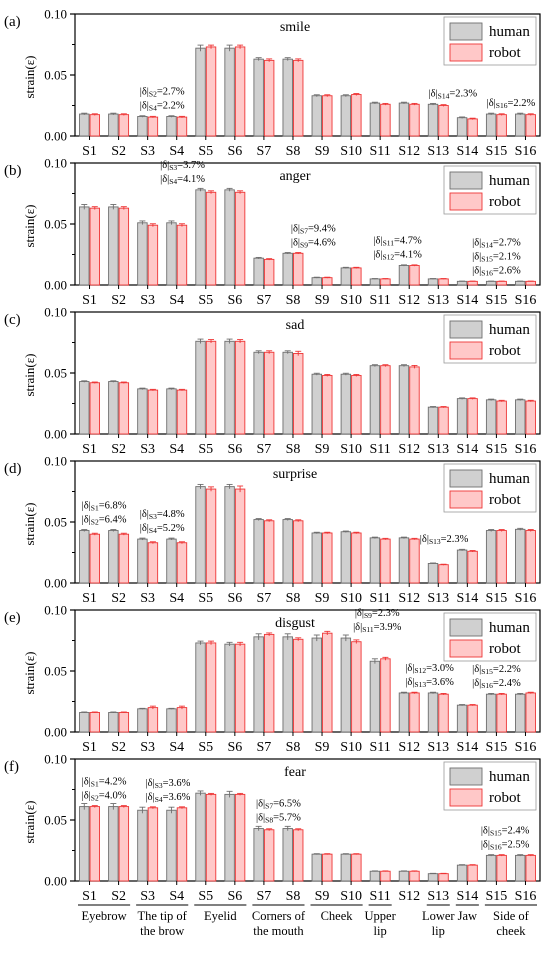 This screenshot has height=964, width=550. Describe the element at coordinates (467, 598) in the screenshot. I see `x-tick-label: S14` at that location.